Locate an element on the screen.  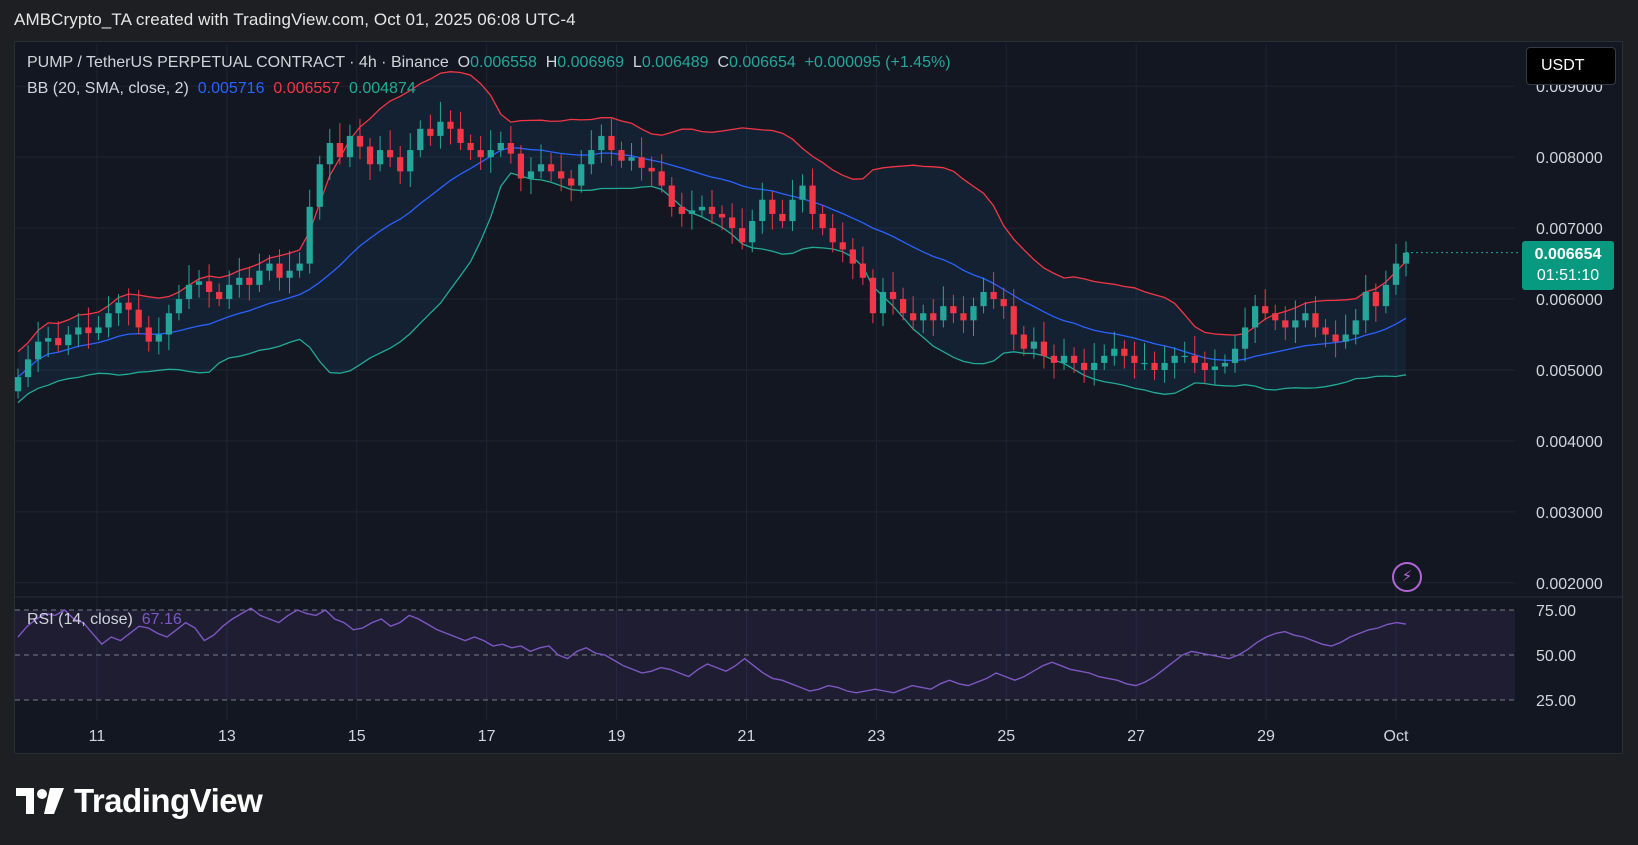
time-tick-label: 17 is located at coordinates (487, 736).